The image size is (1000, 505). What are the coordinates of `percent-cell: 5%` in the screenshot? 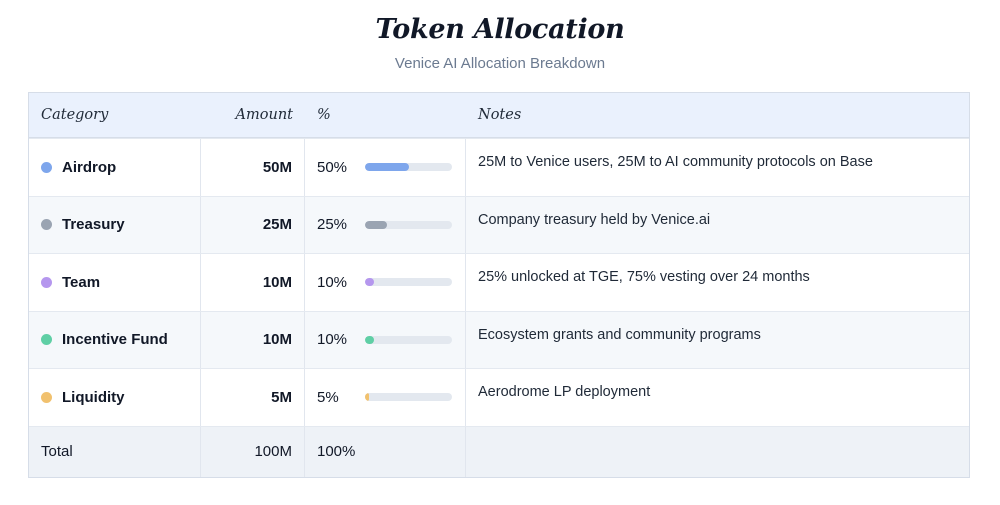 It's located at (385, 397).